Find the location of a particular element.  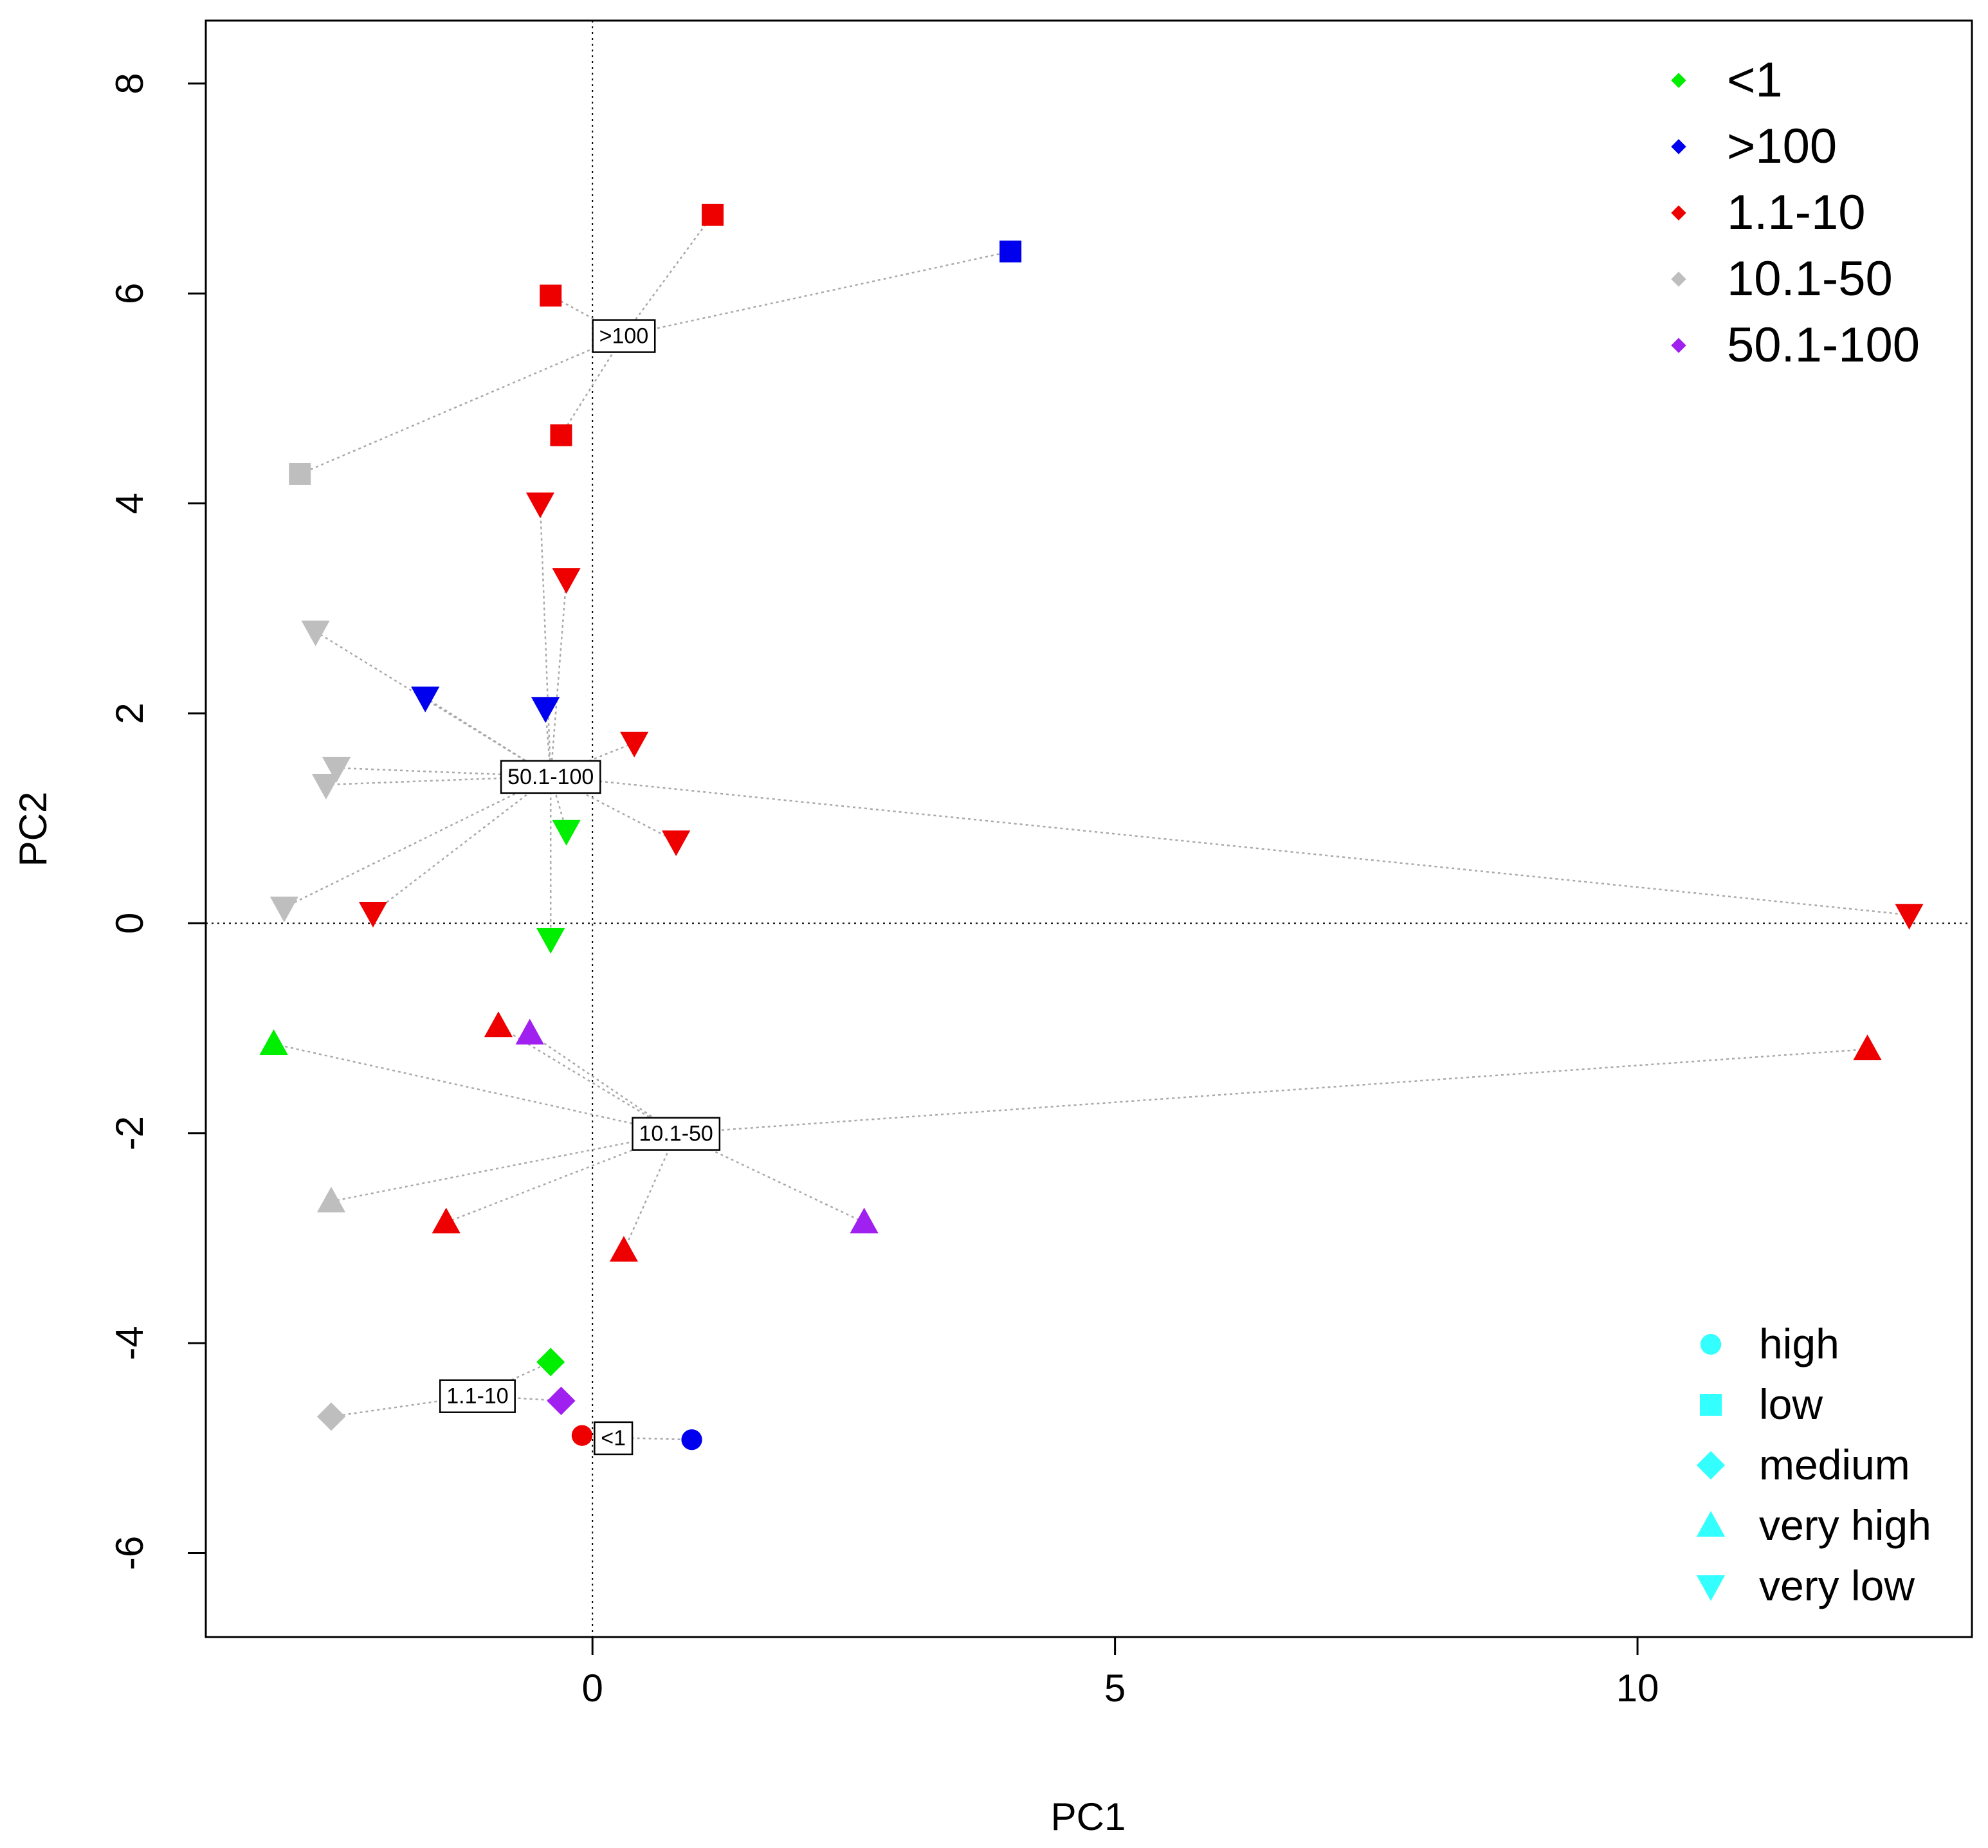

y-tick-label: 4 is located at coordinates (129, 503).